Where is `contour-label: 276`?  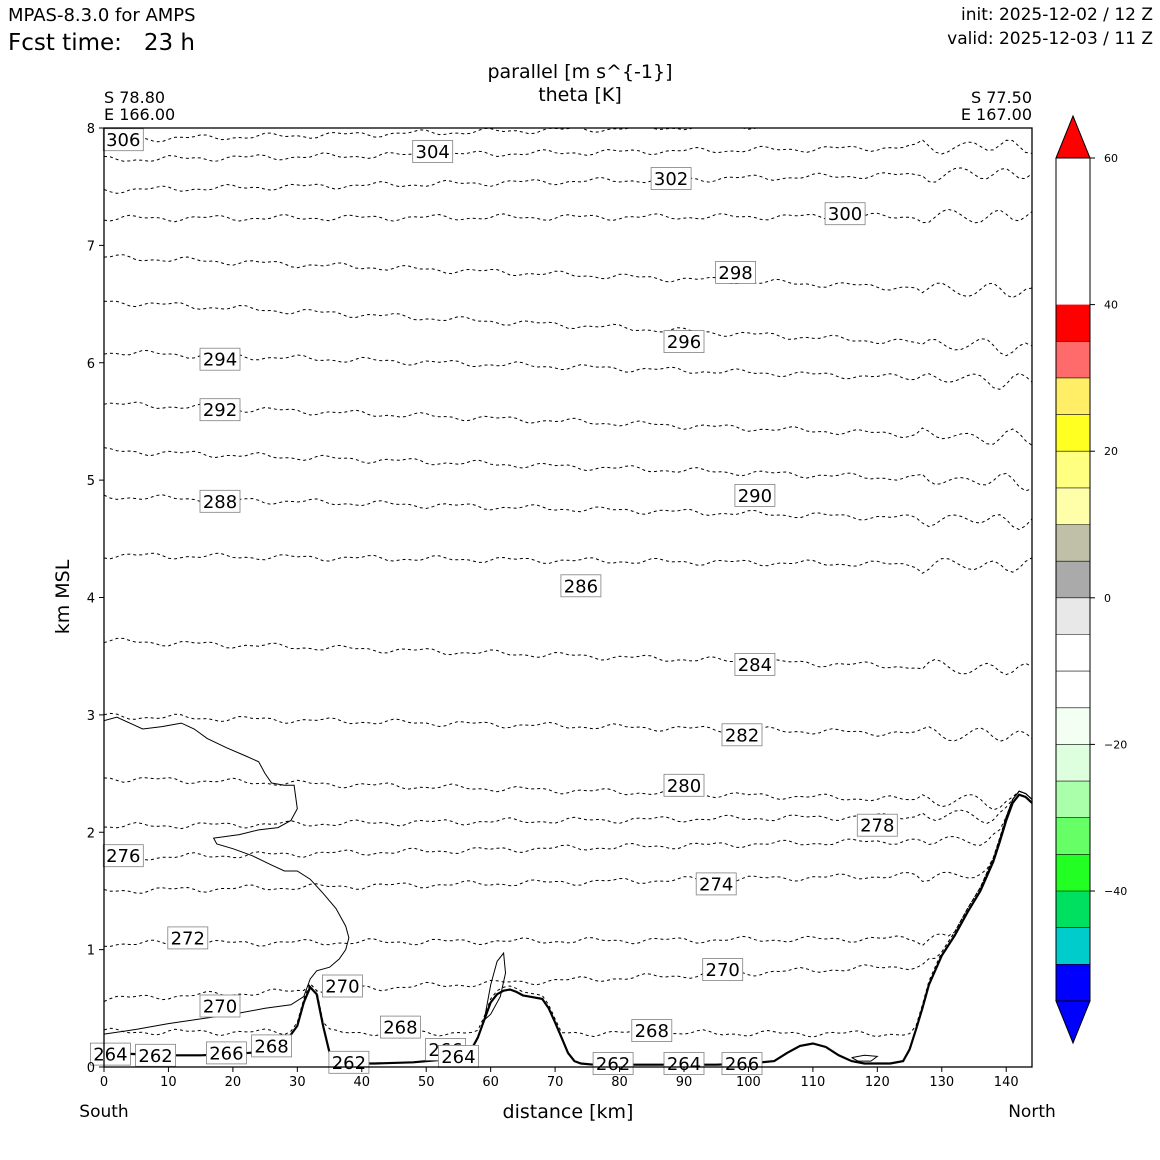
contour-label: 276 is located at coordinates (123, 856).